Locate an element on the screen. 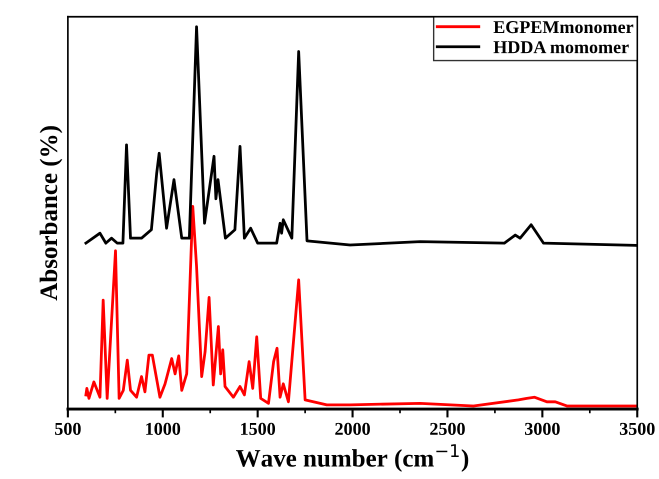 Image resolution: width=659 pixels, height=479 pixels. x-tick-label: 2000 is located at coordinates (352, 428).